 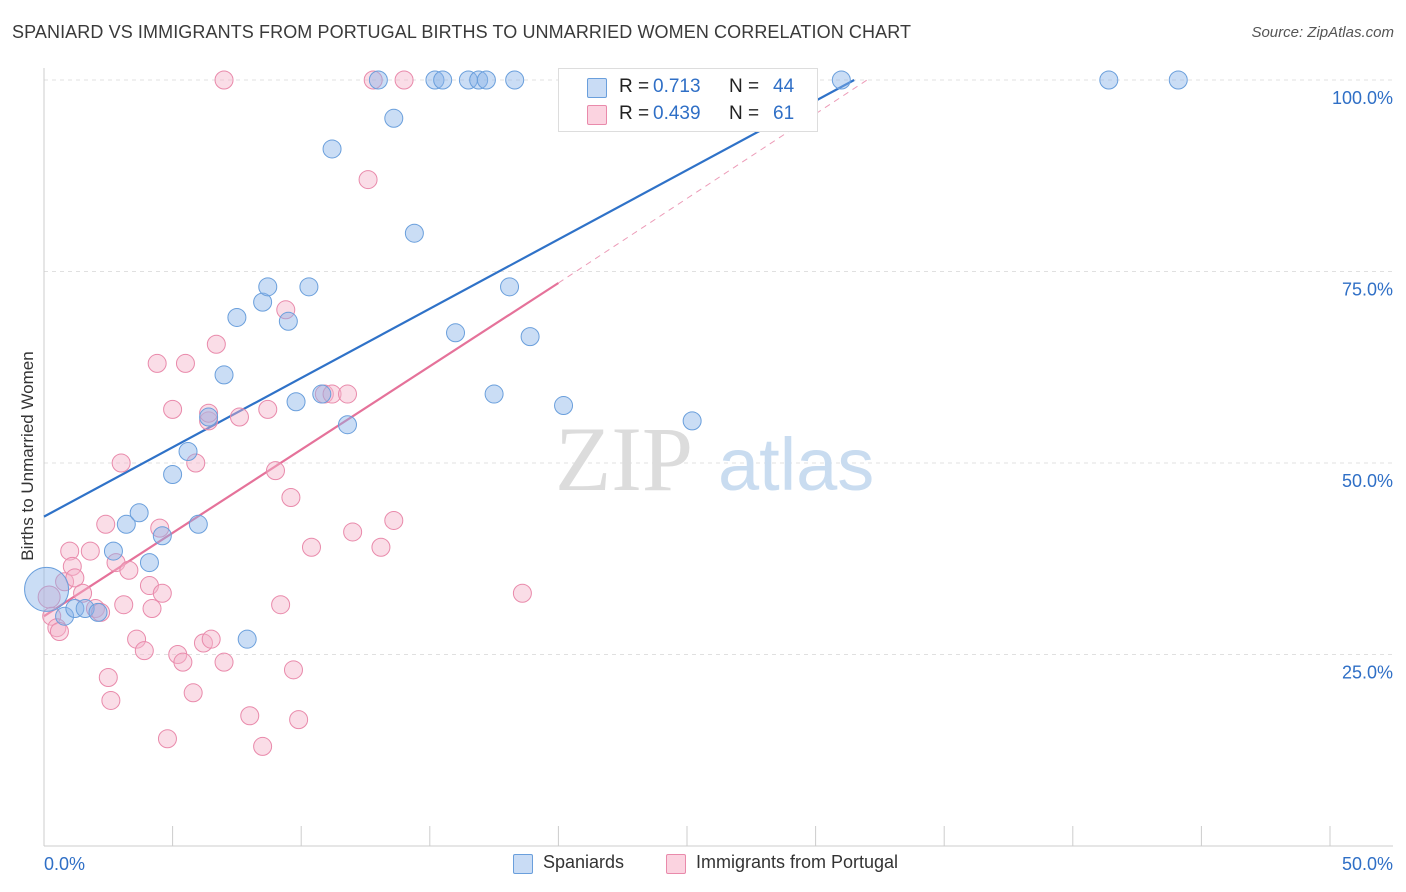 What do you see at coordinates (784, 86) in the screenshot?
I see `n-value: 44` at bounding box center [784, 86].